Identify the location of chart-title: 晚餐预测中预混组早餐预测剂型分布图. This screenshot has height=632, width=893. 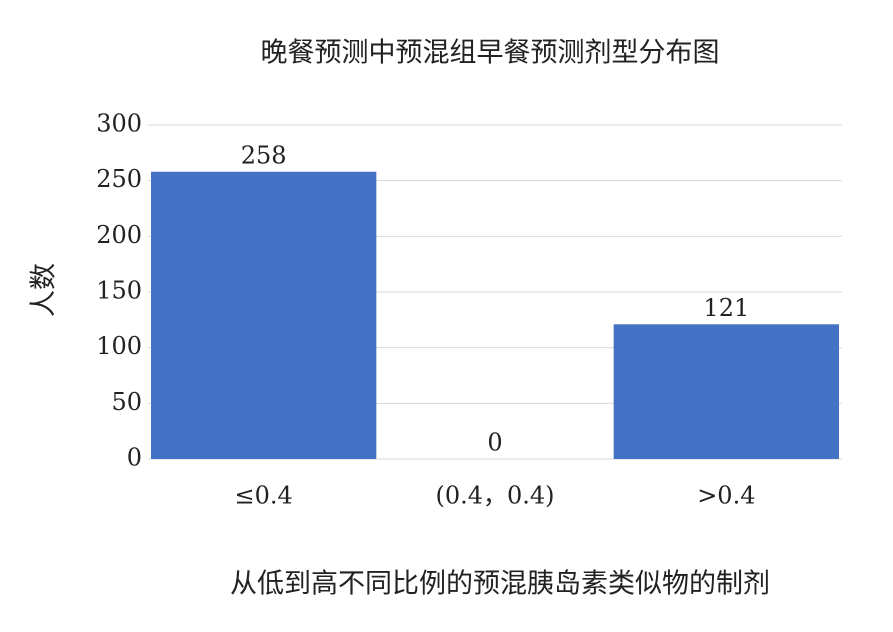
(490, 53).